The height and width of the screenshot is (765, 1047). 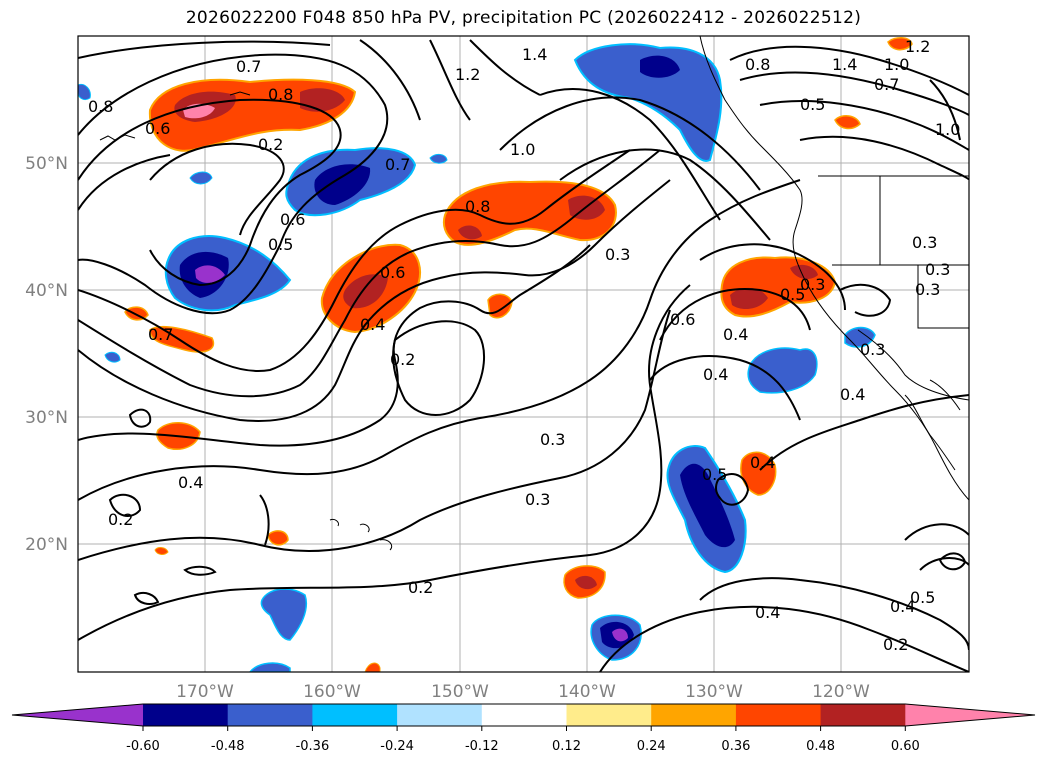 I want to click on lon-label: 130°W, so click(x=714, y=692).